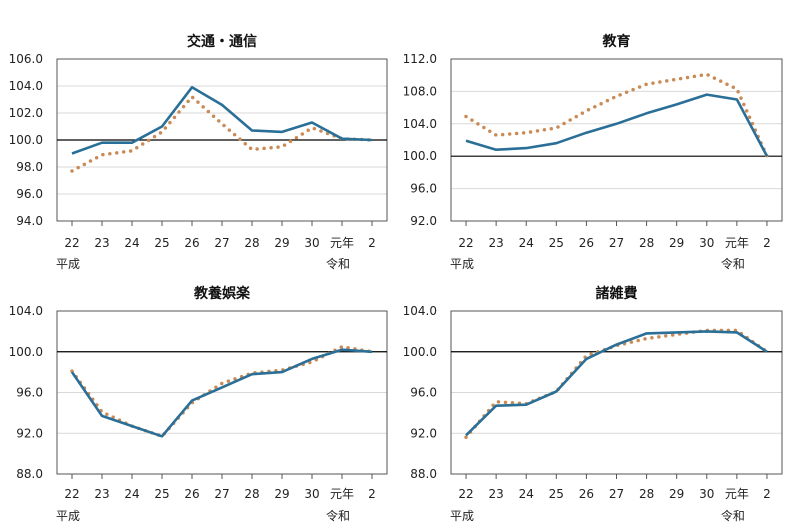 This screenshot has width=800, height=532. I want to click on y-tick-label: 98.0, so click(29, 167).